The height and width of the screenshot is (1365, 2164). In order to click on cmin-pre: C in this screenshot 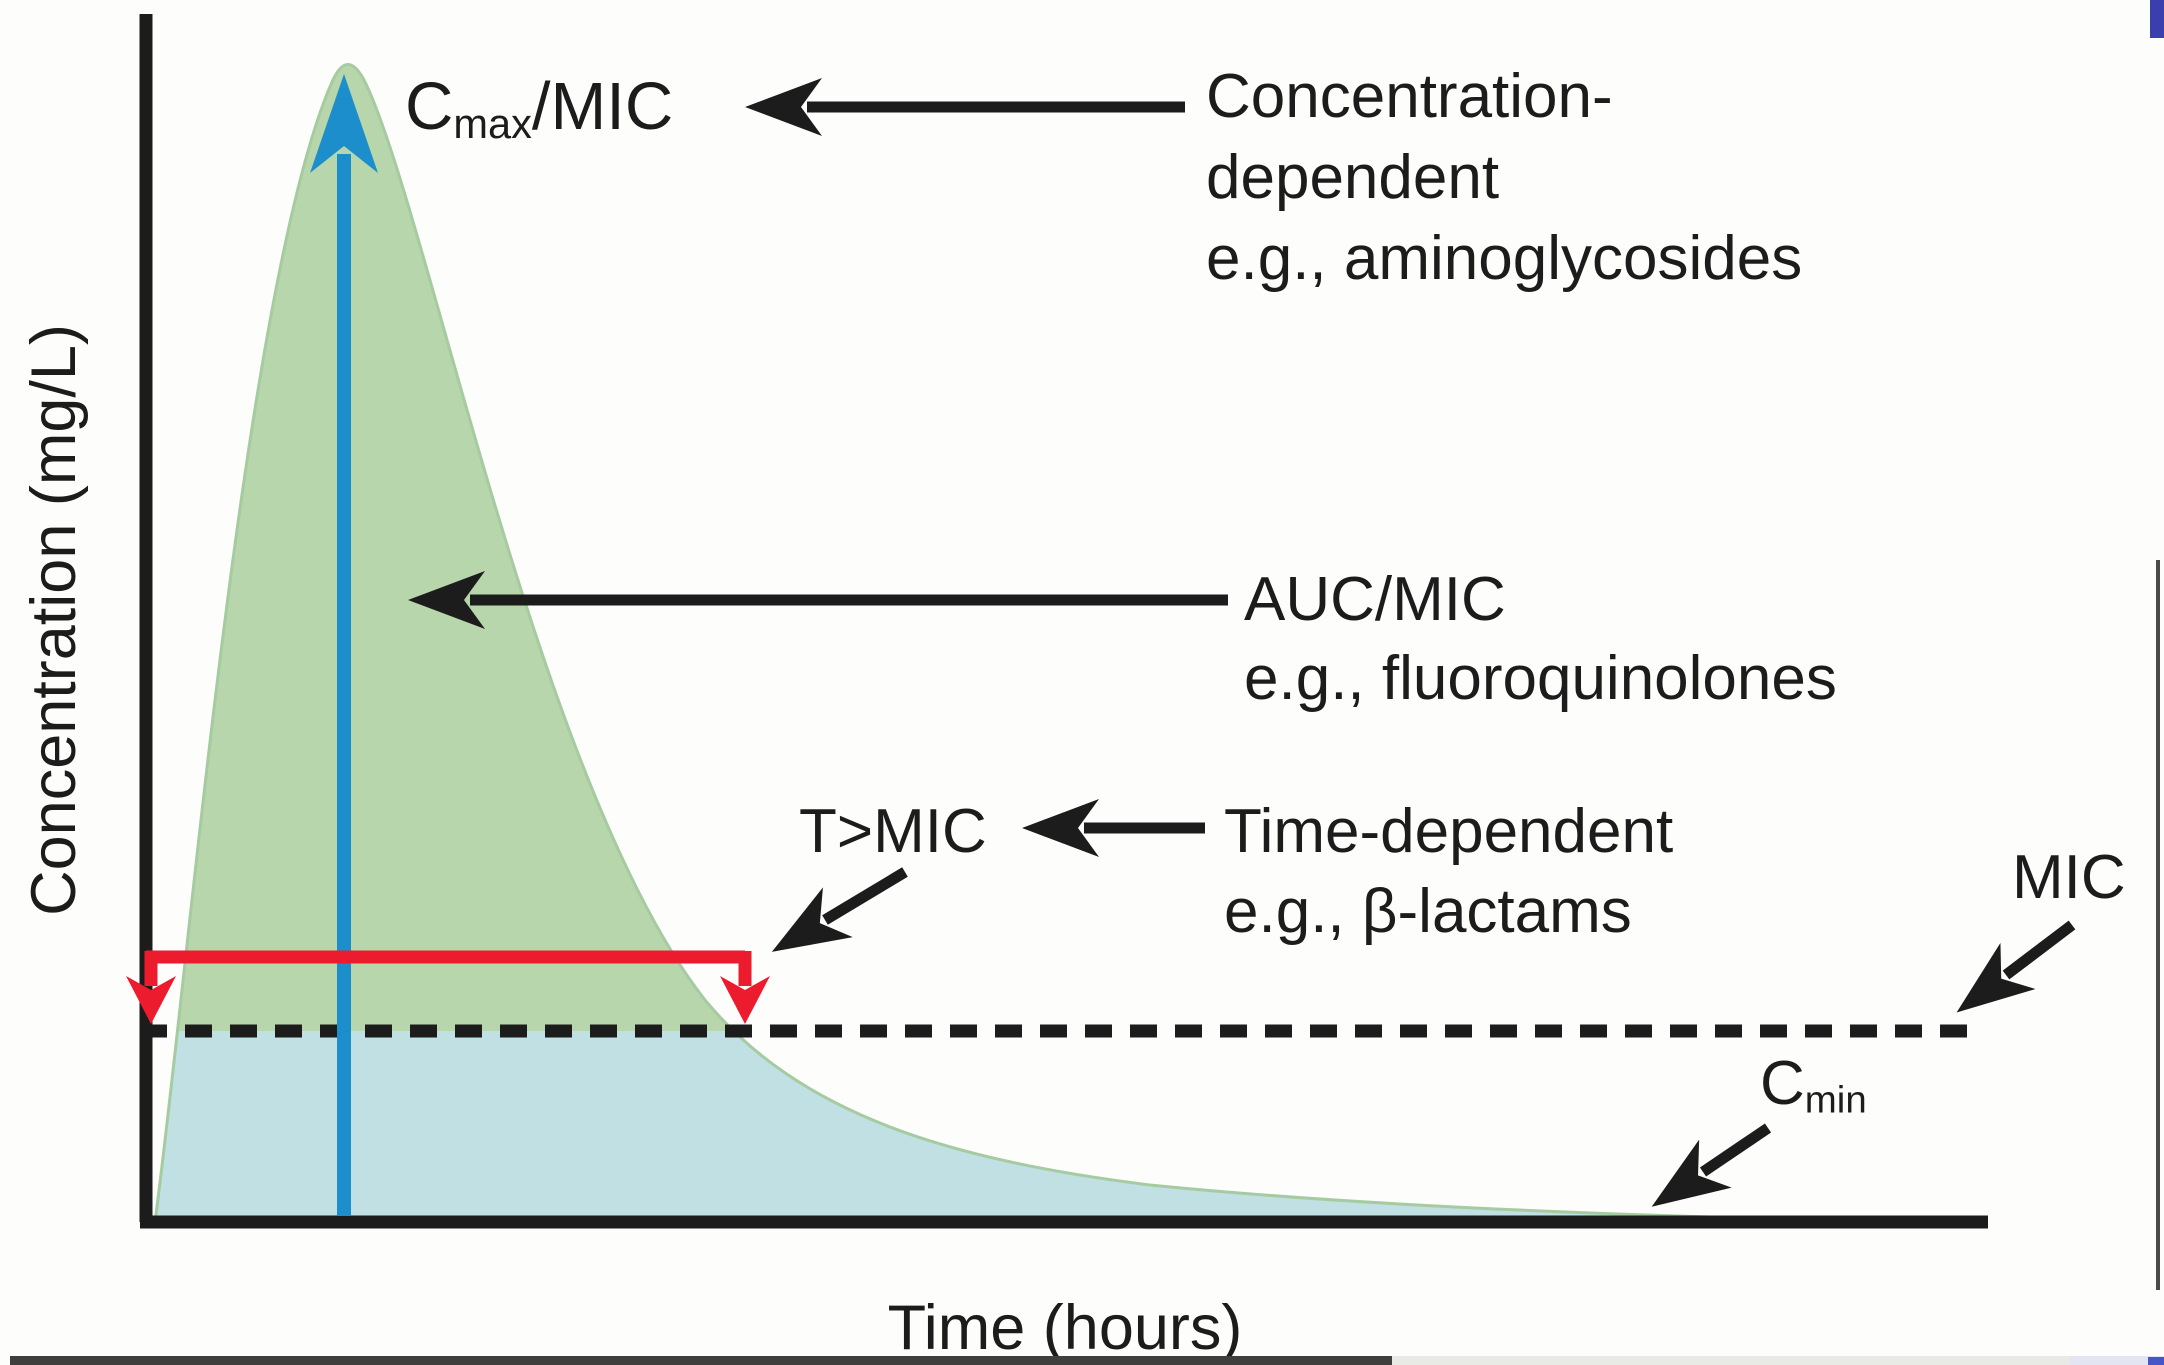, I will do `click(1782, 1083)`.